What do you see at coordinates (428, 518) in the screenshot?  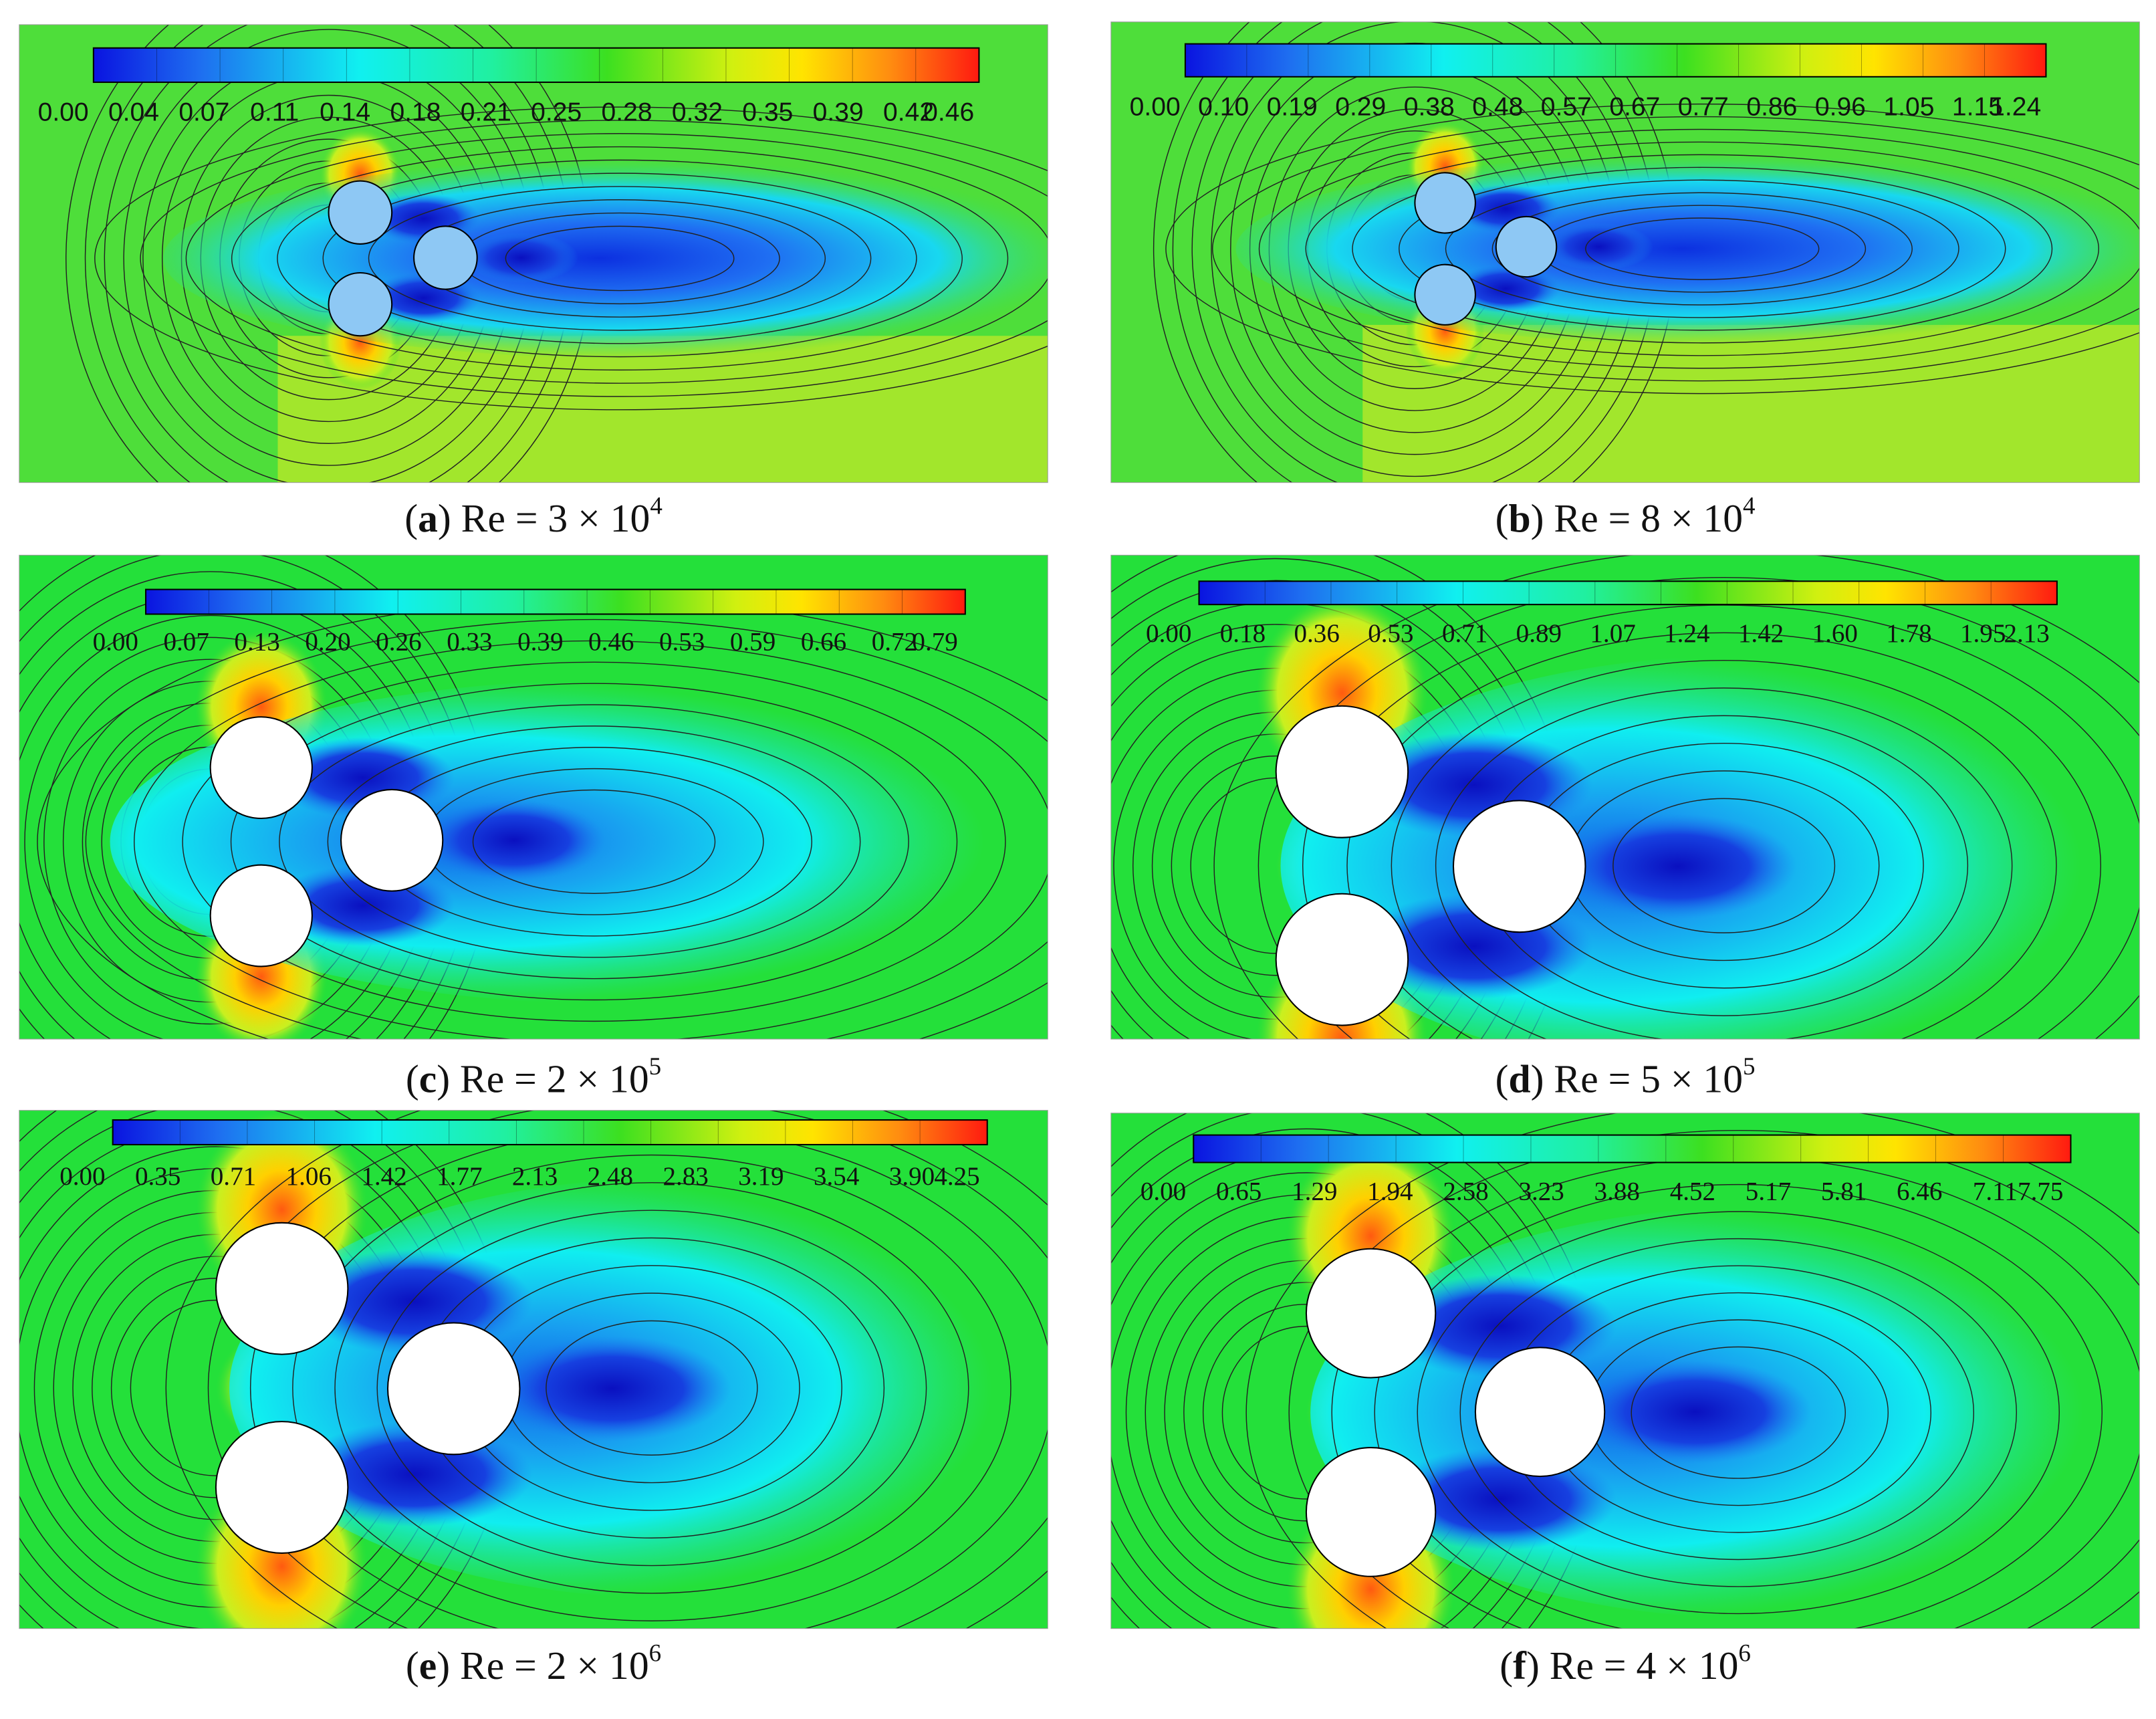 I see `caption-letter: a` at bounding box center [428, 518].